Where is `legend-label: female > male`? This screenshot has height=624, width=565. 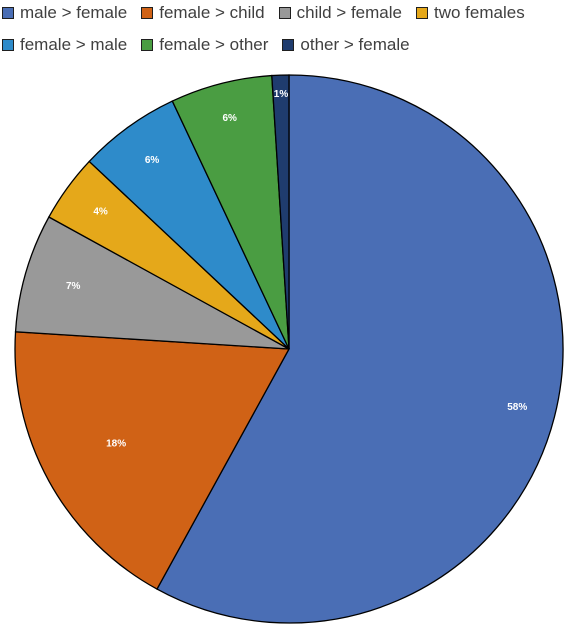
legend-label: female > male is located at coordinates (74, 44).